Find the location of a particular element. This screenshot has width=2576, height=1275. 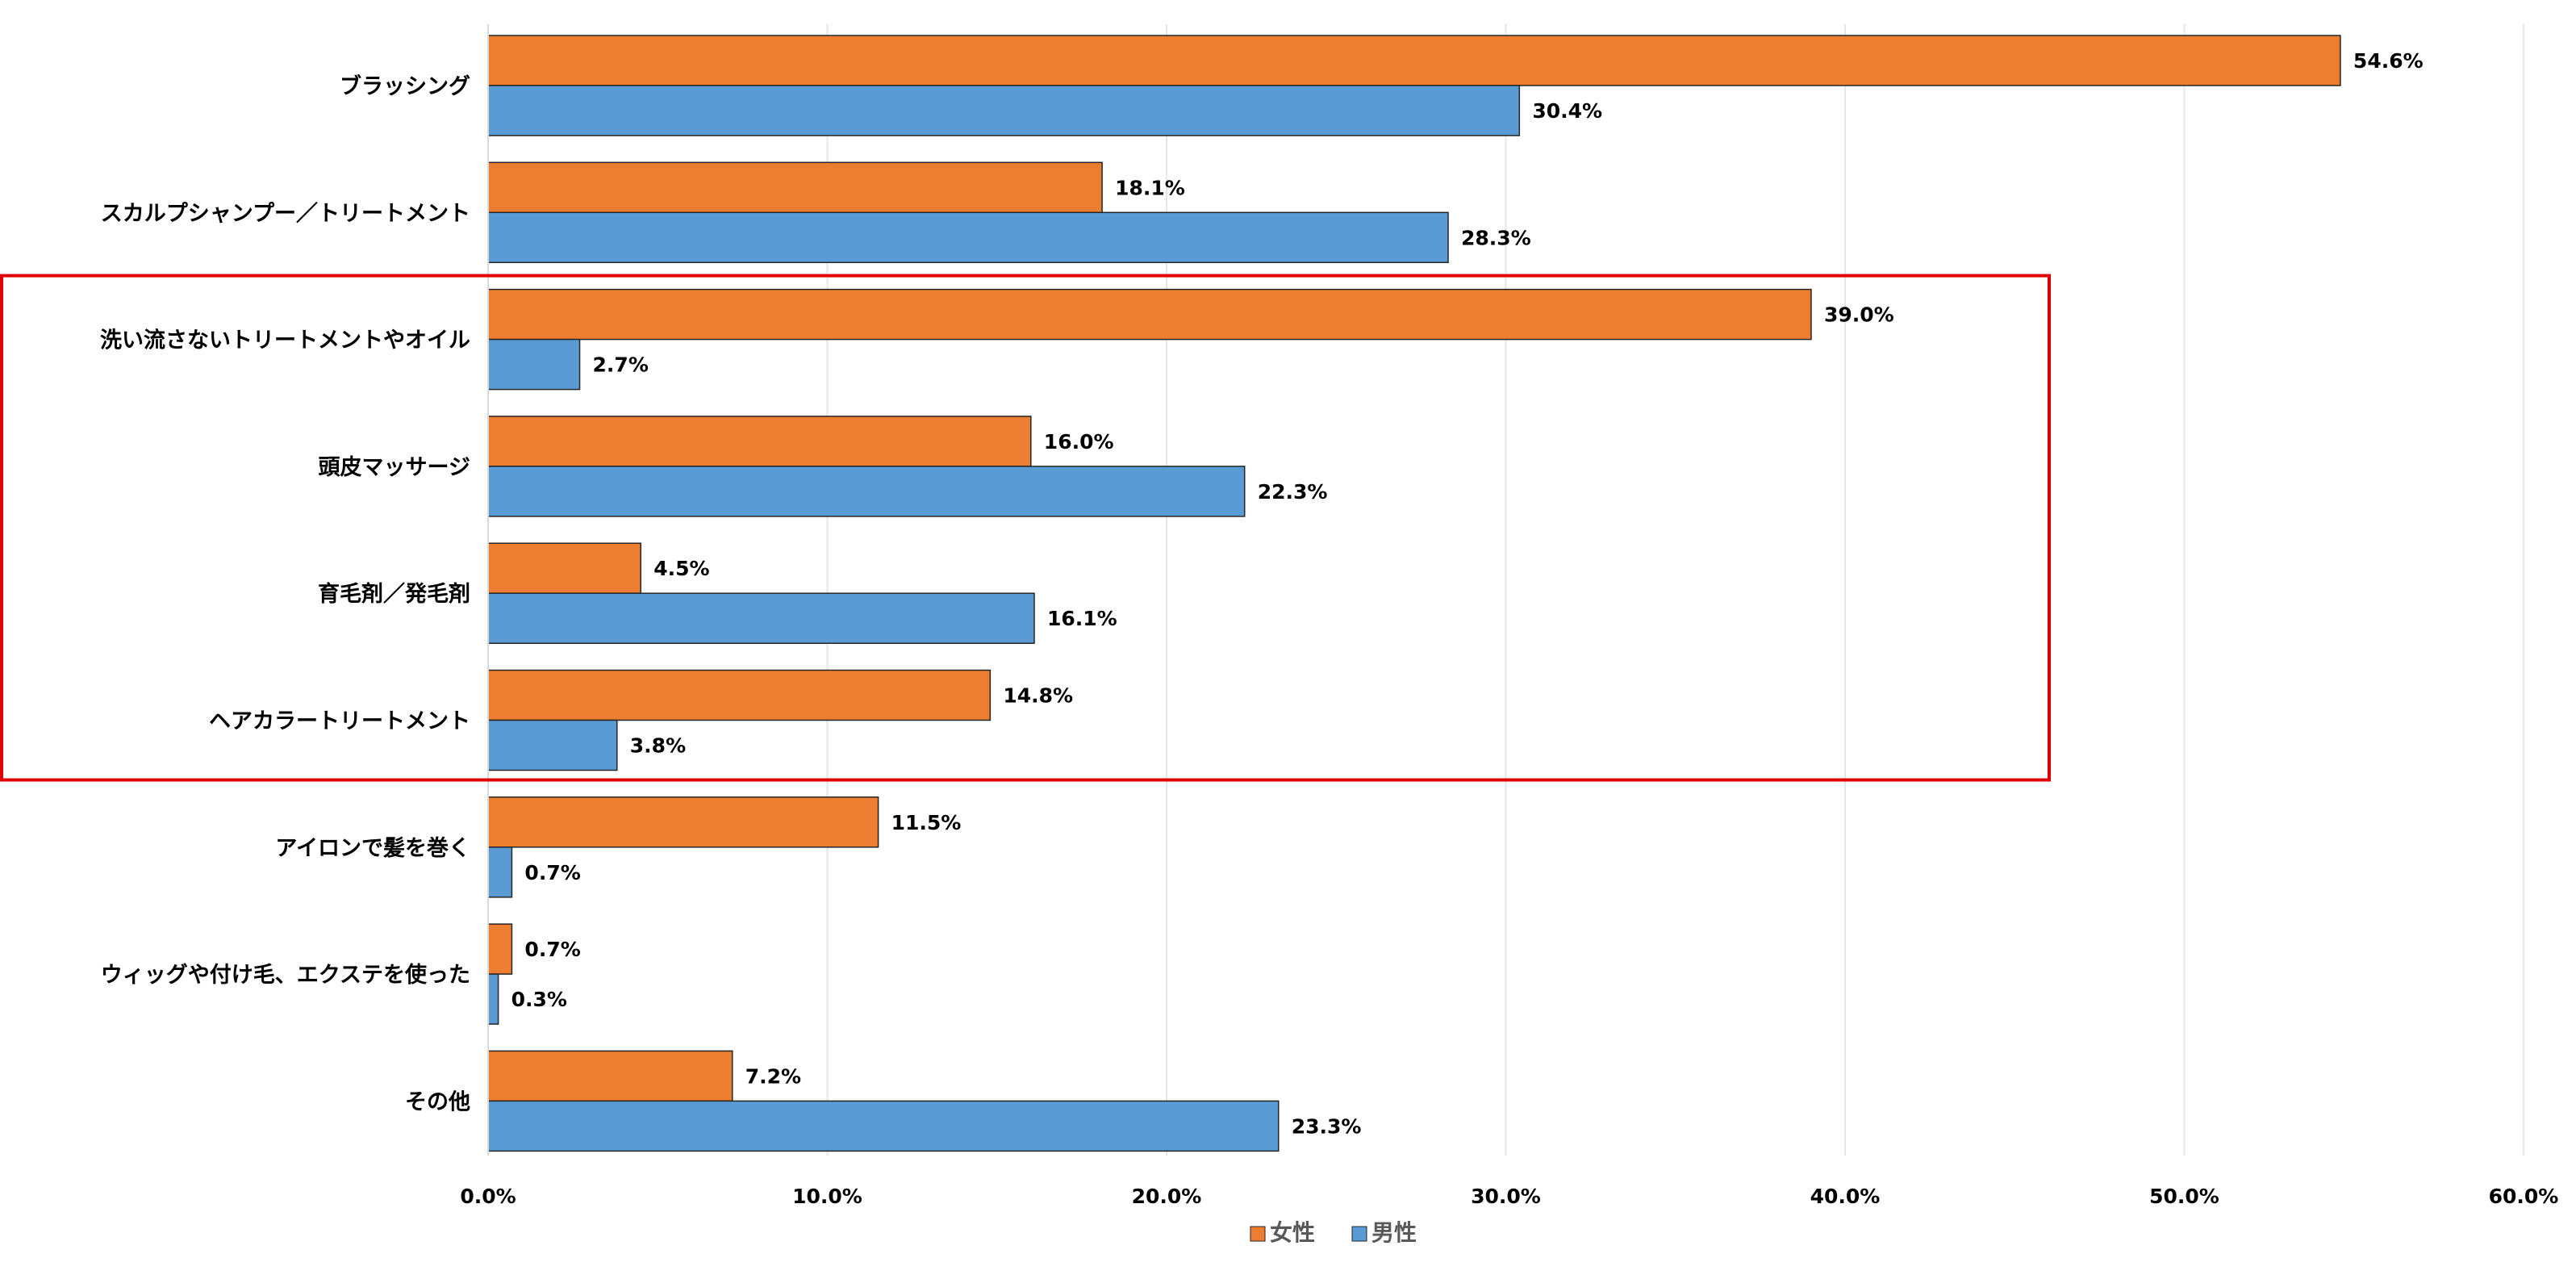

legend-label: 男性 is located at coordinates (1394, 1232).